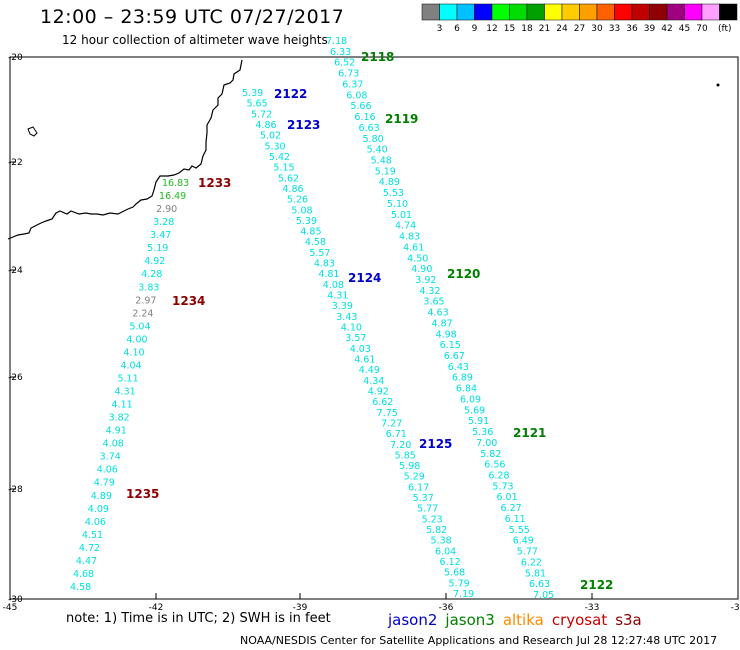 The image size is (740, 650). What do you see at coordinates (523, 620) in the screenshot?
I see `sensor-altika-label: altika` at bounding box center [523, 620].